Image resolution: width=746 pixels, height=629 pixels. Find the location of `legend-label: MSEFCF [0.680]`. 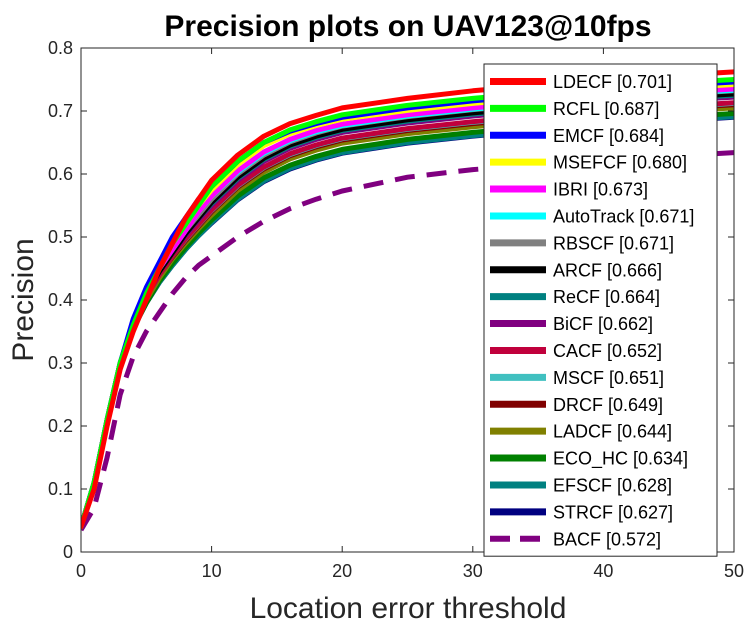

legend-label: MSEFCF [0.680] is located at coordinates (620, 163).